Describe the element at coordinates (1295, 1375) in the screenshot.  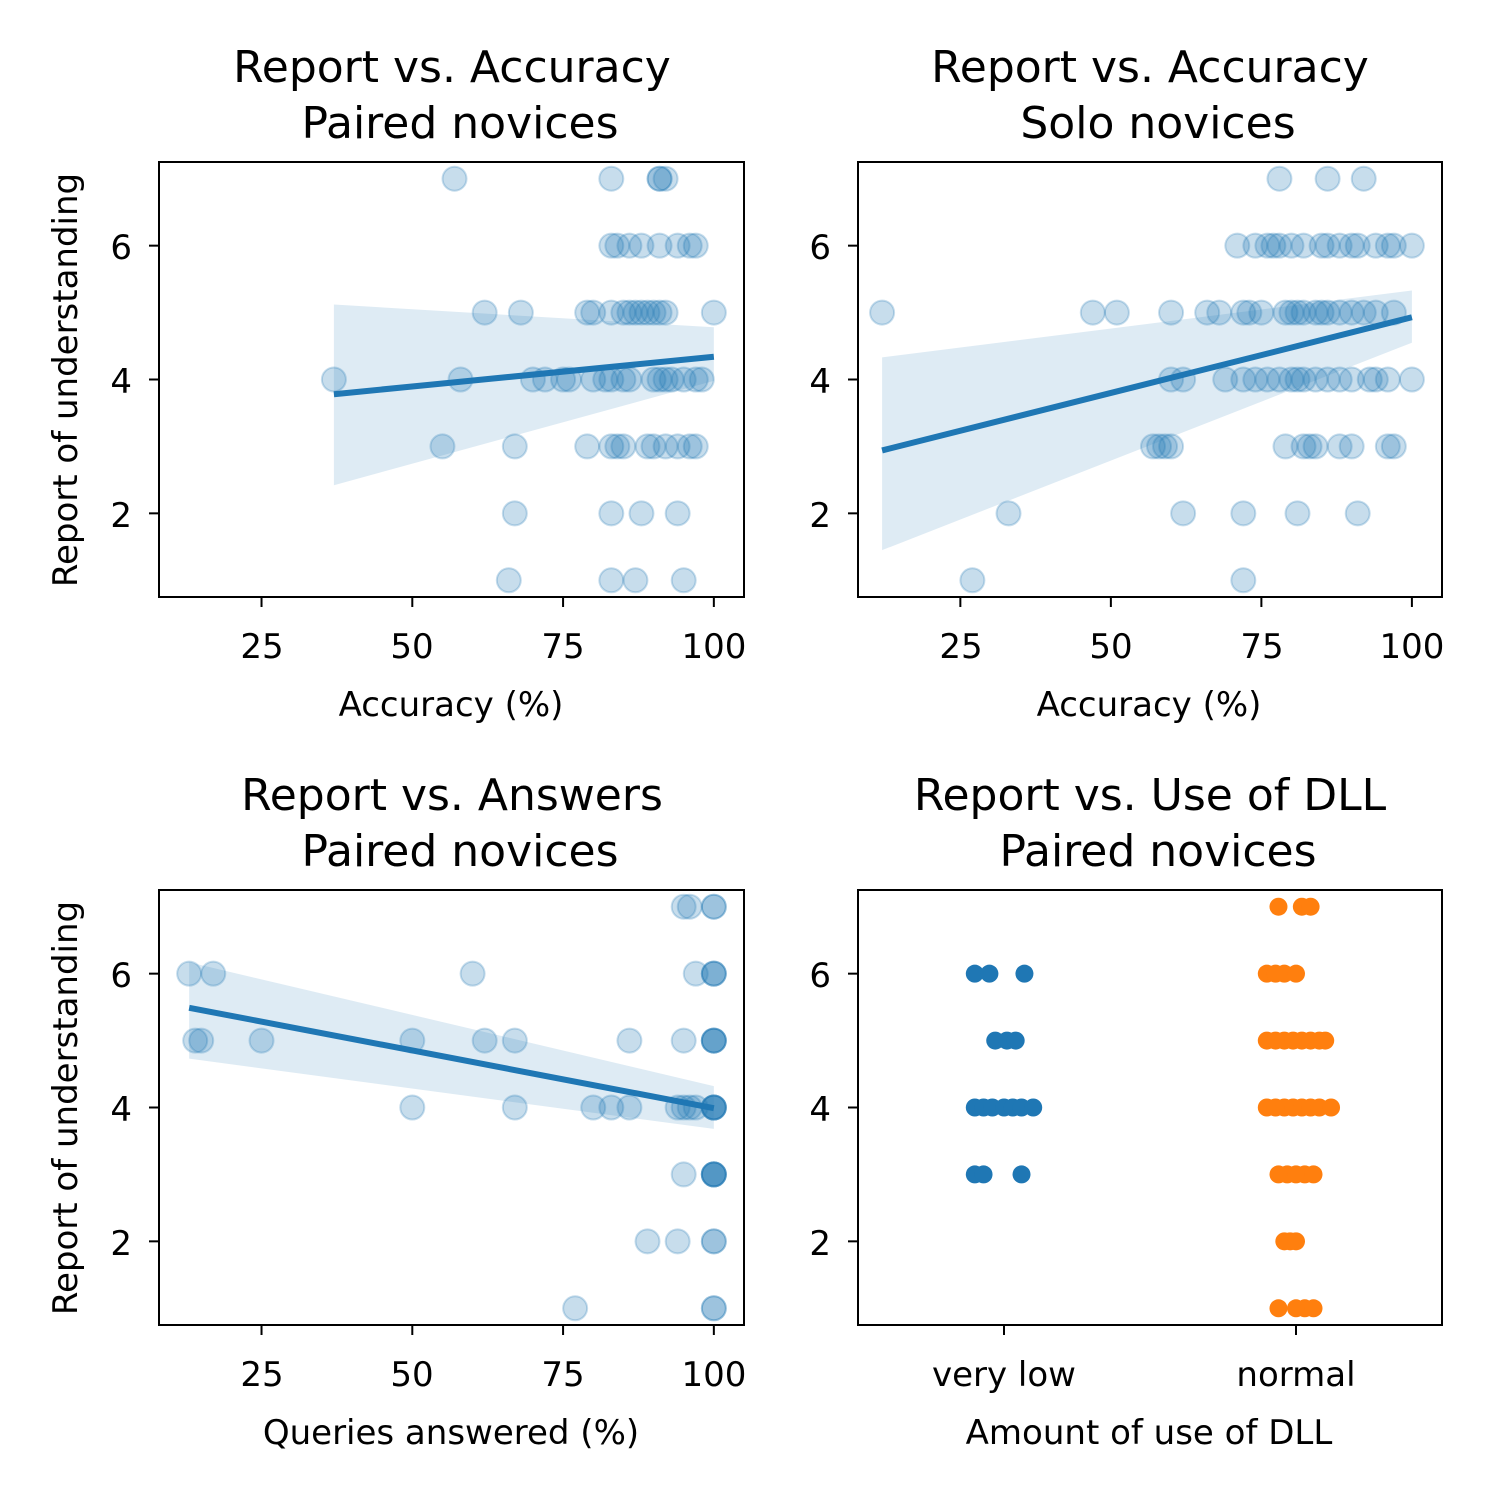
I see `x-tick-label: normal` at that location.